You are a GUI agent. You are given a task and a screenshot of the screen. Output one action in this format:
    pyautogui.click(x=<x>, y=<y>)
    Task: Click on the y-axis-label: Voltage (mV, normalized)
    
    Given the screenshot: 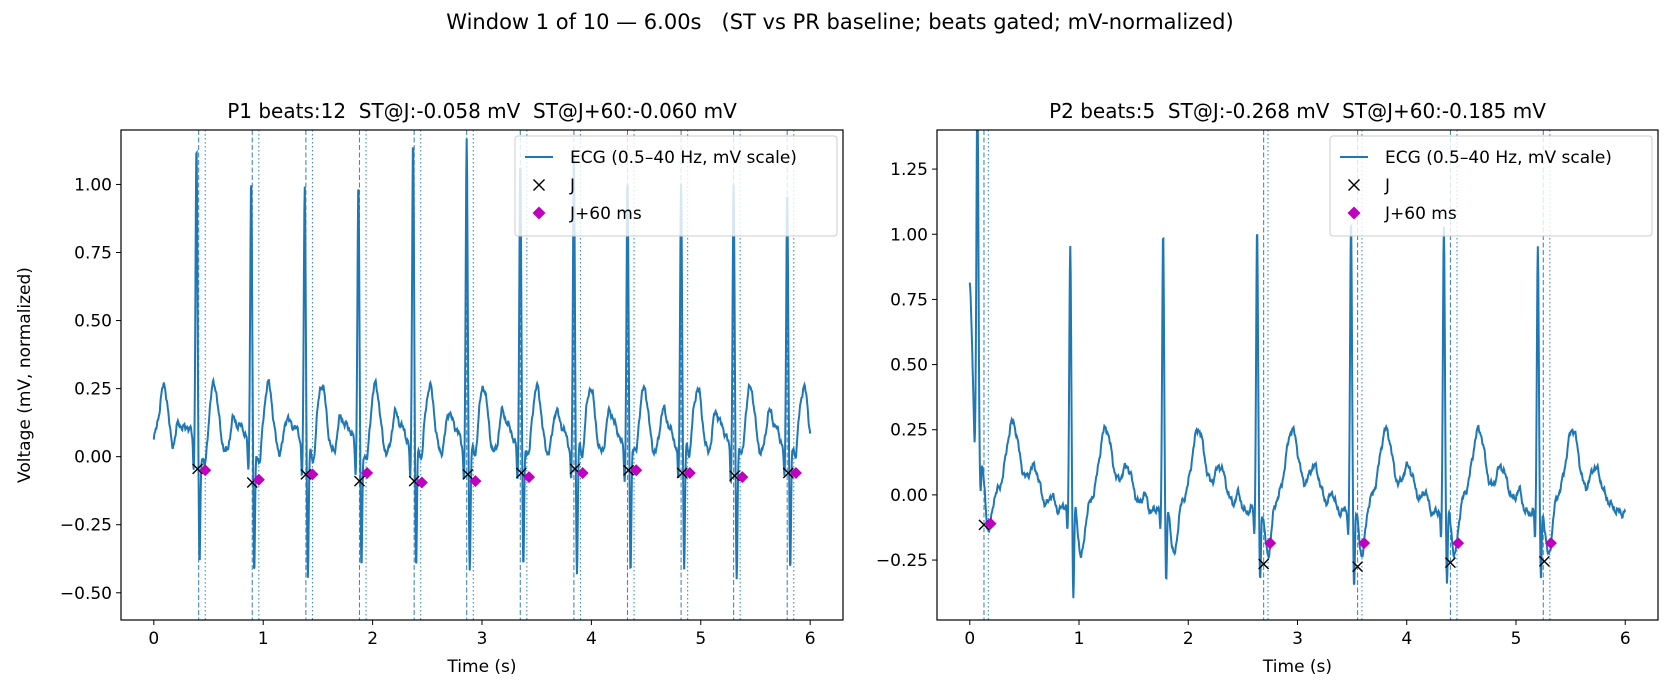 What is the action you would take?
    pyautogui.click(x=25, y=375)
    